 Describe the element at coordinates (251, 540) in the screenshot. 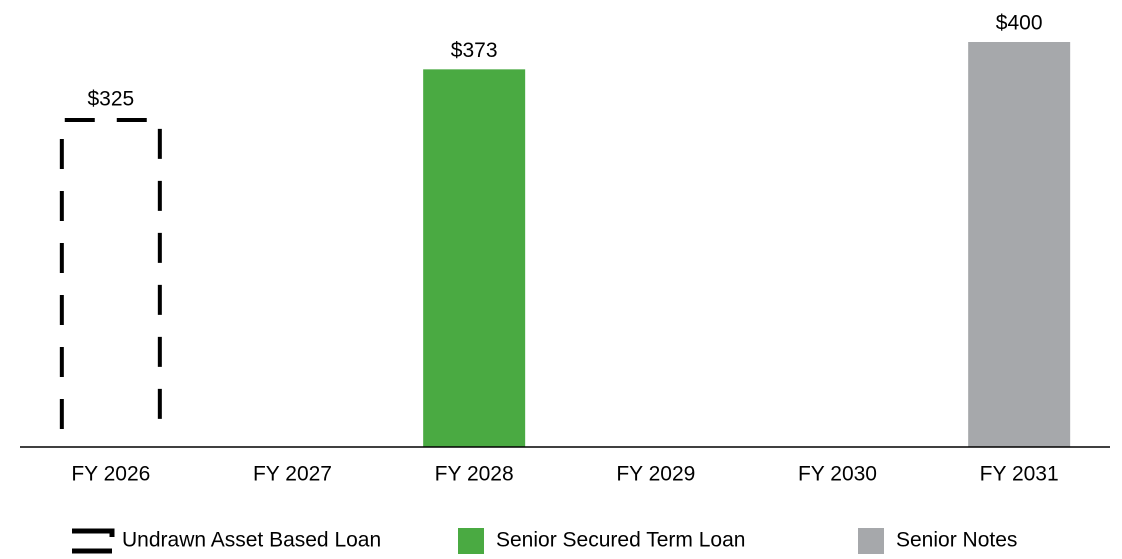

I see `legend-label: Undrawn Asset Based Loan` at that location.